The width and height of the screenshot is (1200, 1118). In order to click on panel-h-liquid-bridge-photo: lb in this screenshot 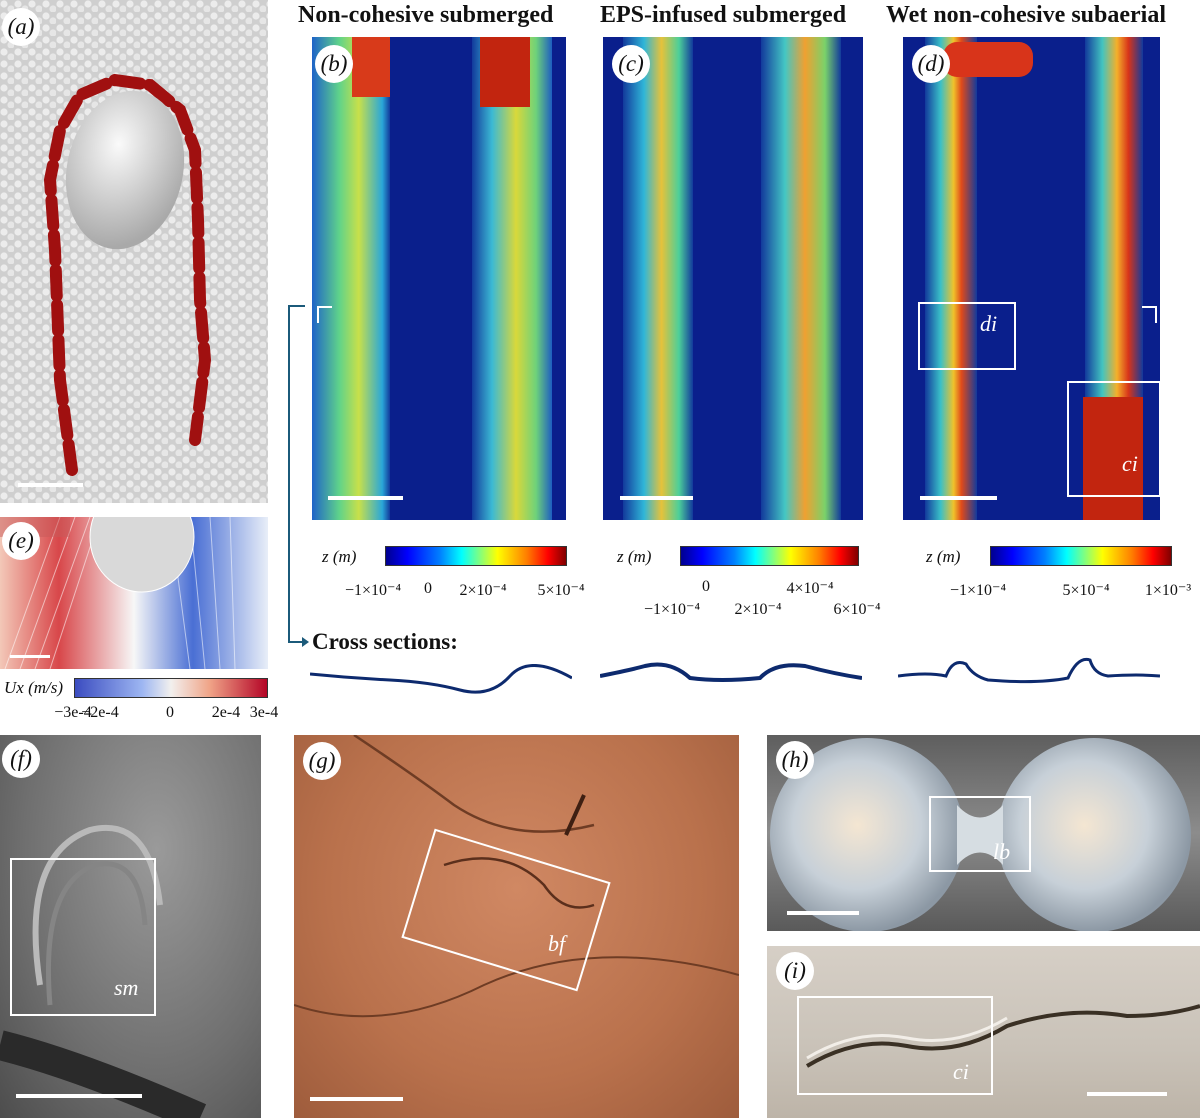, I will do `click(983, 833)`.